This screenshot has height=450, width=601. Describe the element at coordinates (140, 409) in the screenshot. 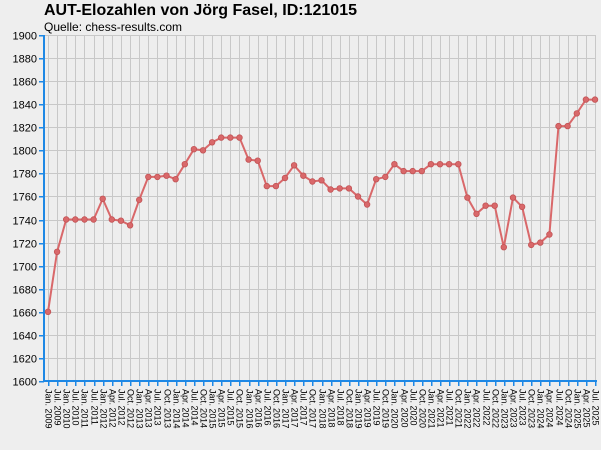

I see `x-tick-label: Jan. 2013` at that location.